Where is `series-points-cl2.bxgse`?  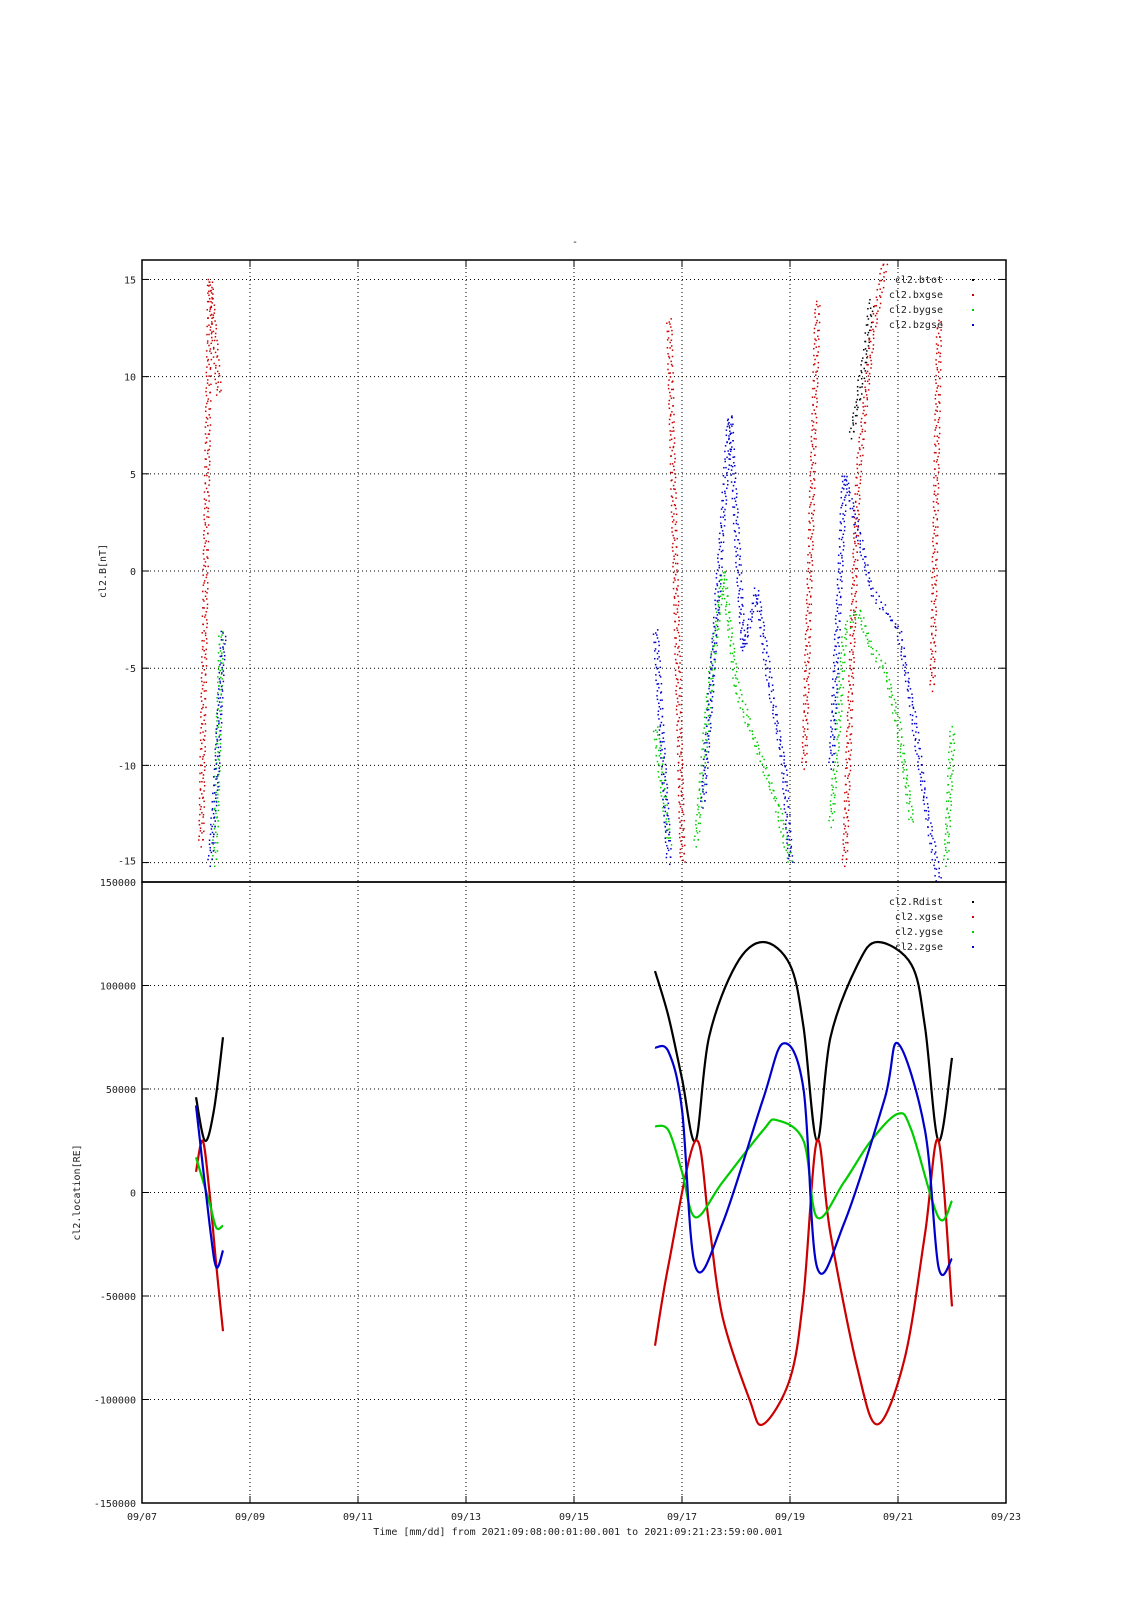
series-points-cl2.bxgse is located at coordinates (936, 506).